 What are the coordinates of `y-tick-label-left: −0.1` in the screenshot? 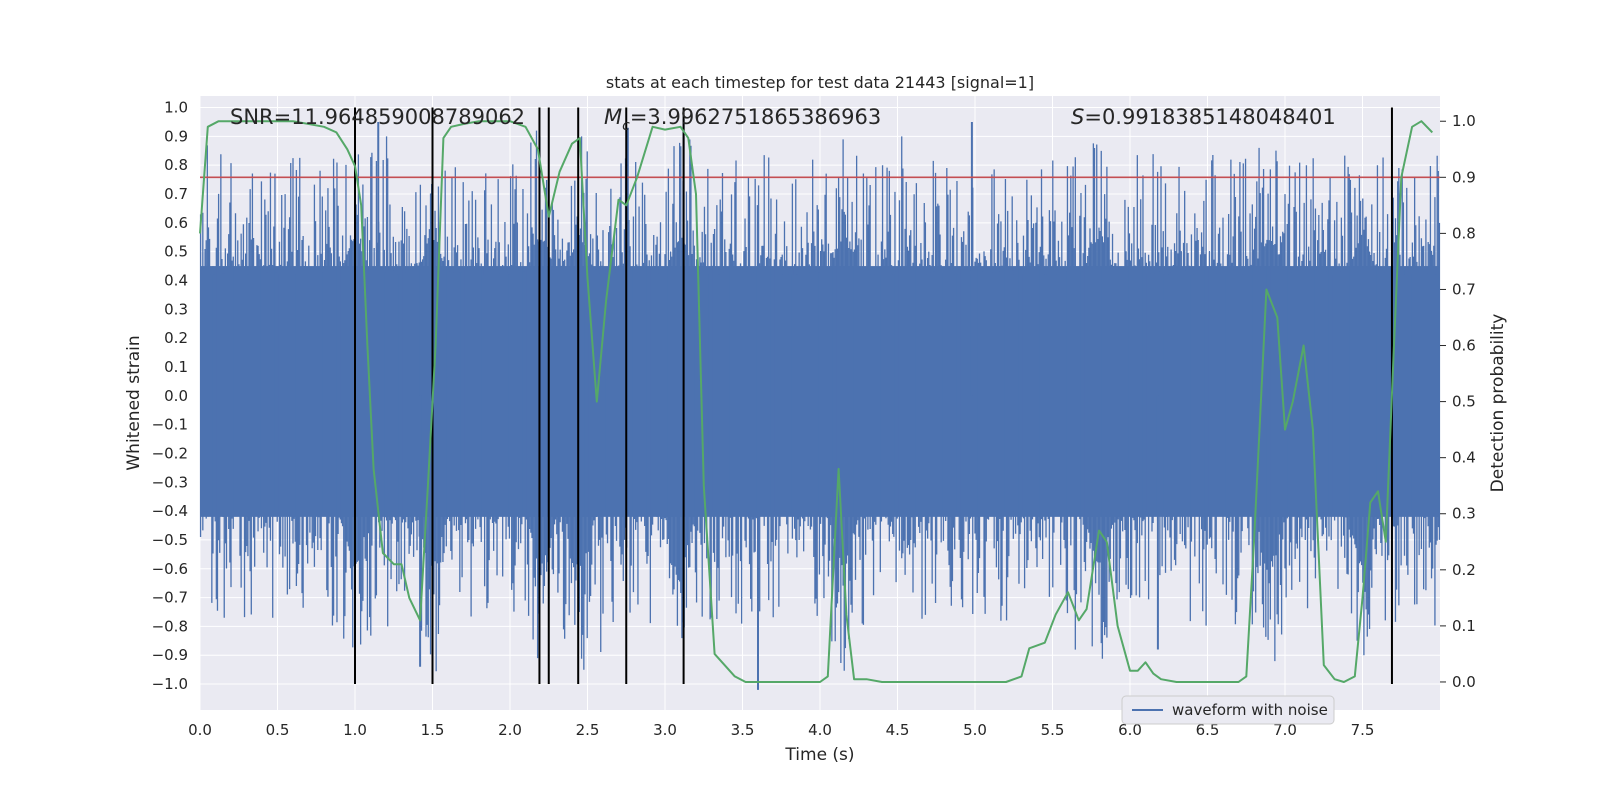 It's located at (170, 425).